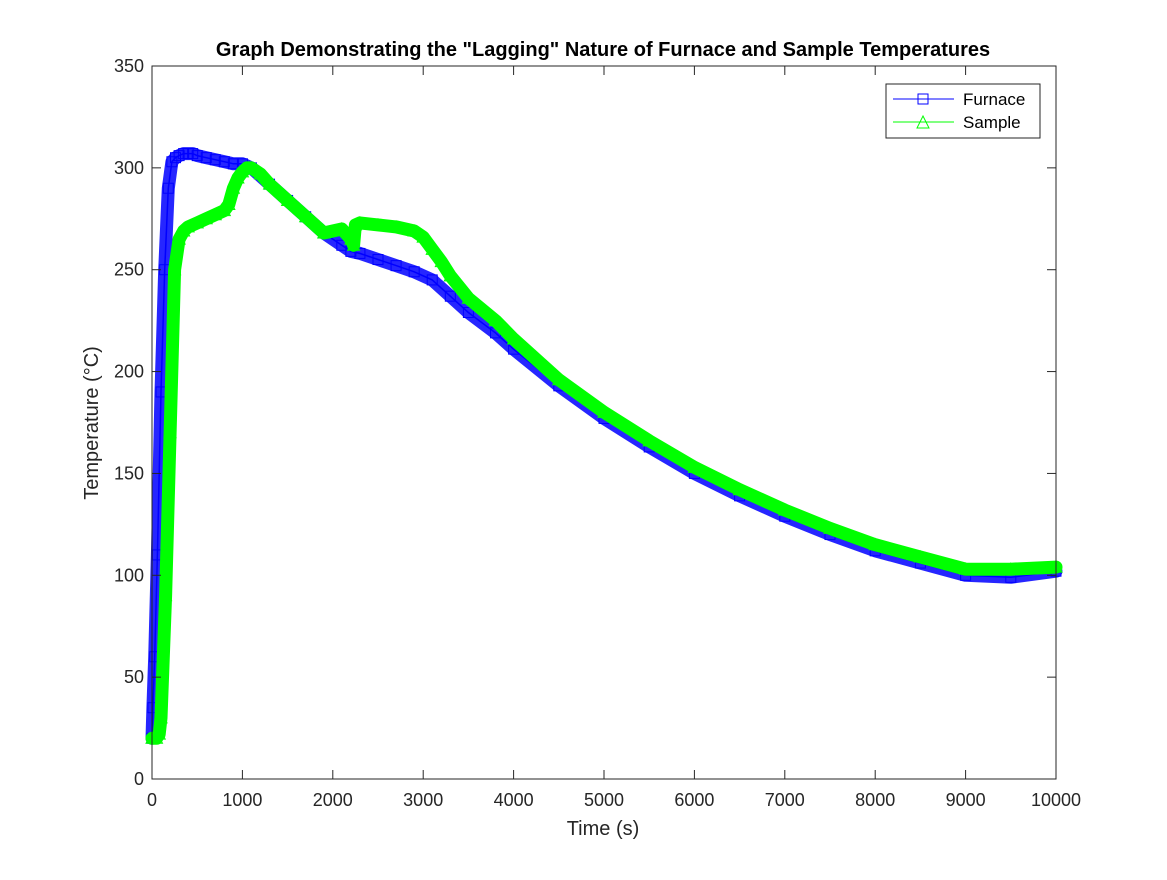  Describe the element at coordinates (514, 800) in the screenshot. I see `x-tick-label: 4000` at that location.